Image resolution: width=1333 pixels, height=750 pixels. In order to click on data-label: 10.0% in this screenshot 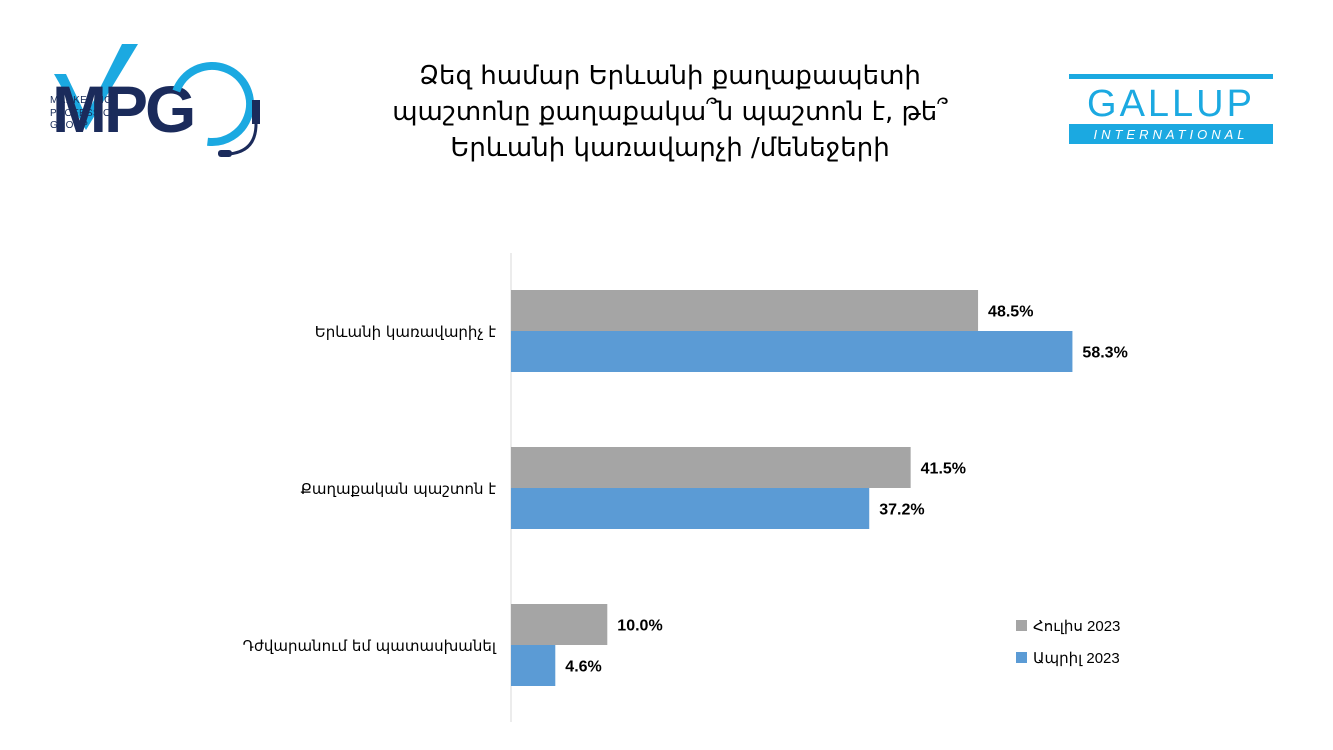, I will do `click(639, 626)`.